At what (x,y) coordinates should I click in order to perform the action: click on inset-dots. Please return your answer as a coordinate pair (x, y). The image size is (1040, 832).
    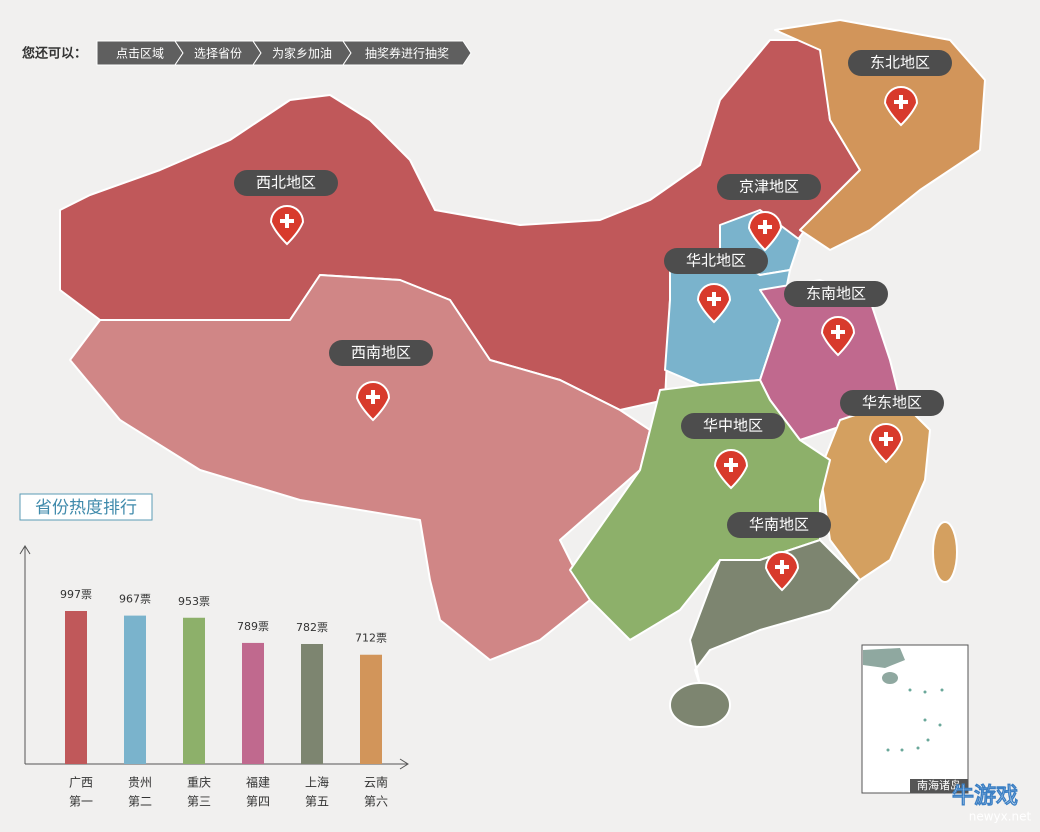
    Looking at the image, I should click on (915, 720).